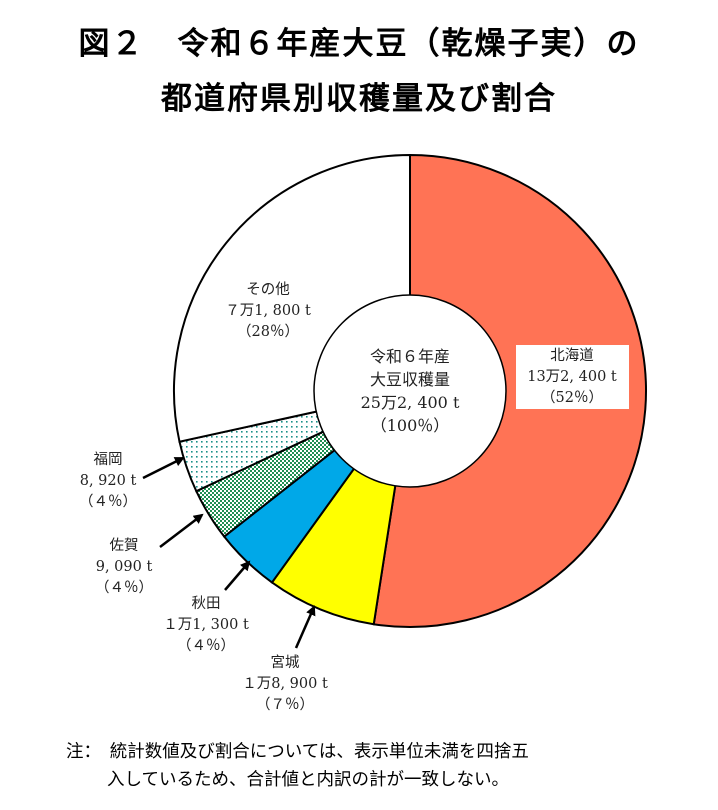 This screenshot has height=810, width=718. What do you see at coordinates (308, 780) in the screenshot?
I see `note-line-2: 入しているため、合計値と内訳の計が一致しない。` at bounding box center [308, 780].